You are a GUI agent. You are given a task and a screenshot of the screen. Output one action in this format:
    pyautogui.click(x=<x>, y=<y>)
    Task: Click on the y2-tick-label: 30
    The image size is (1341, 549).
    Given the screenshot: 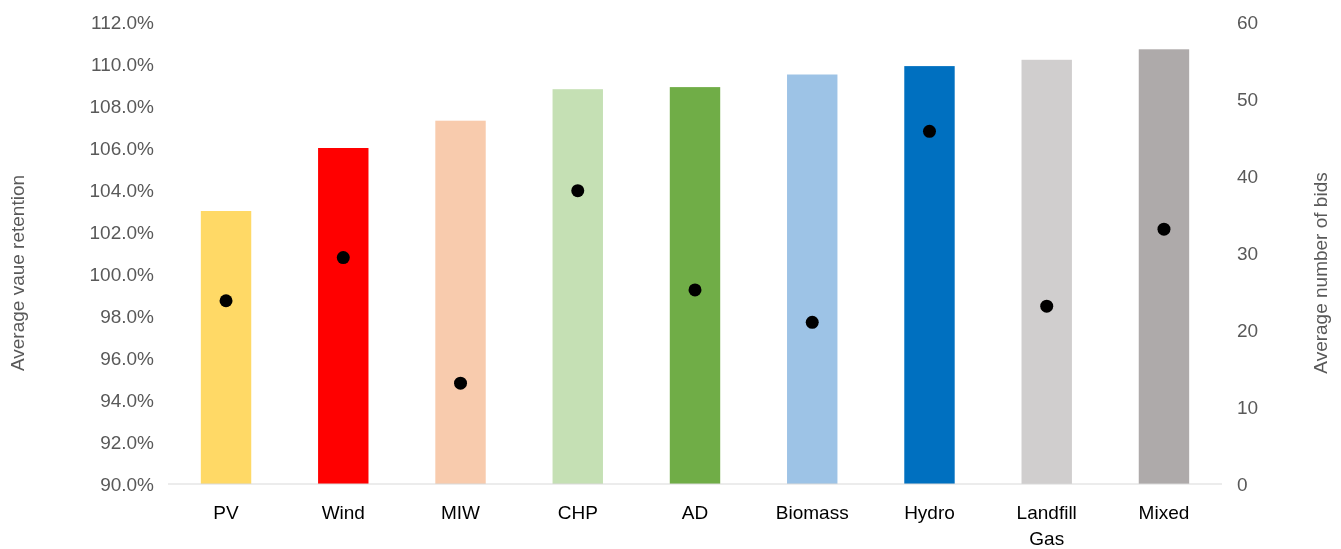 What is the action you would take?
    pyautogui.click(x=1248, y=253)
    